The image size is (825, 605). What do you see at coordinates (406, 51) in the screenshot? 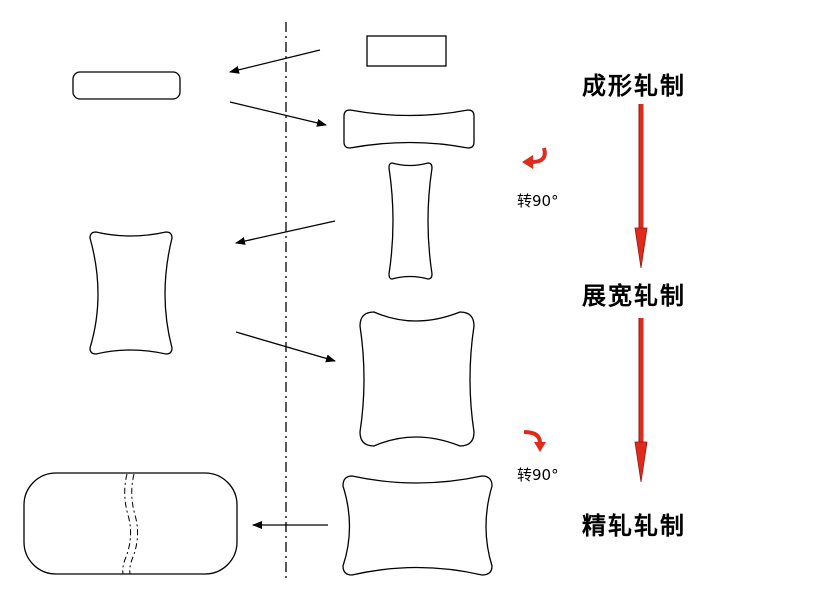
I see `slab-initial` at bounding box center [406, 51].